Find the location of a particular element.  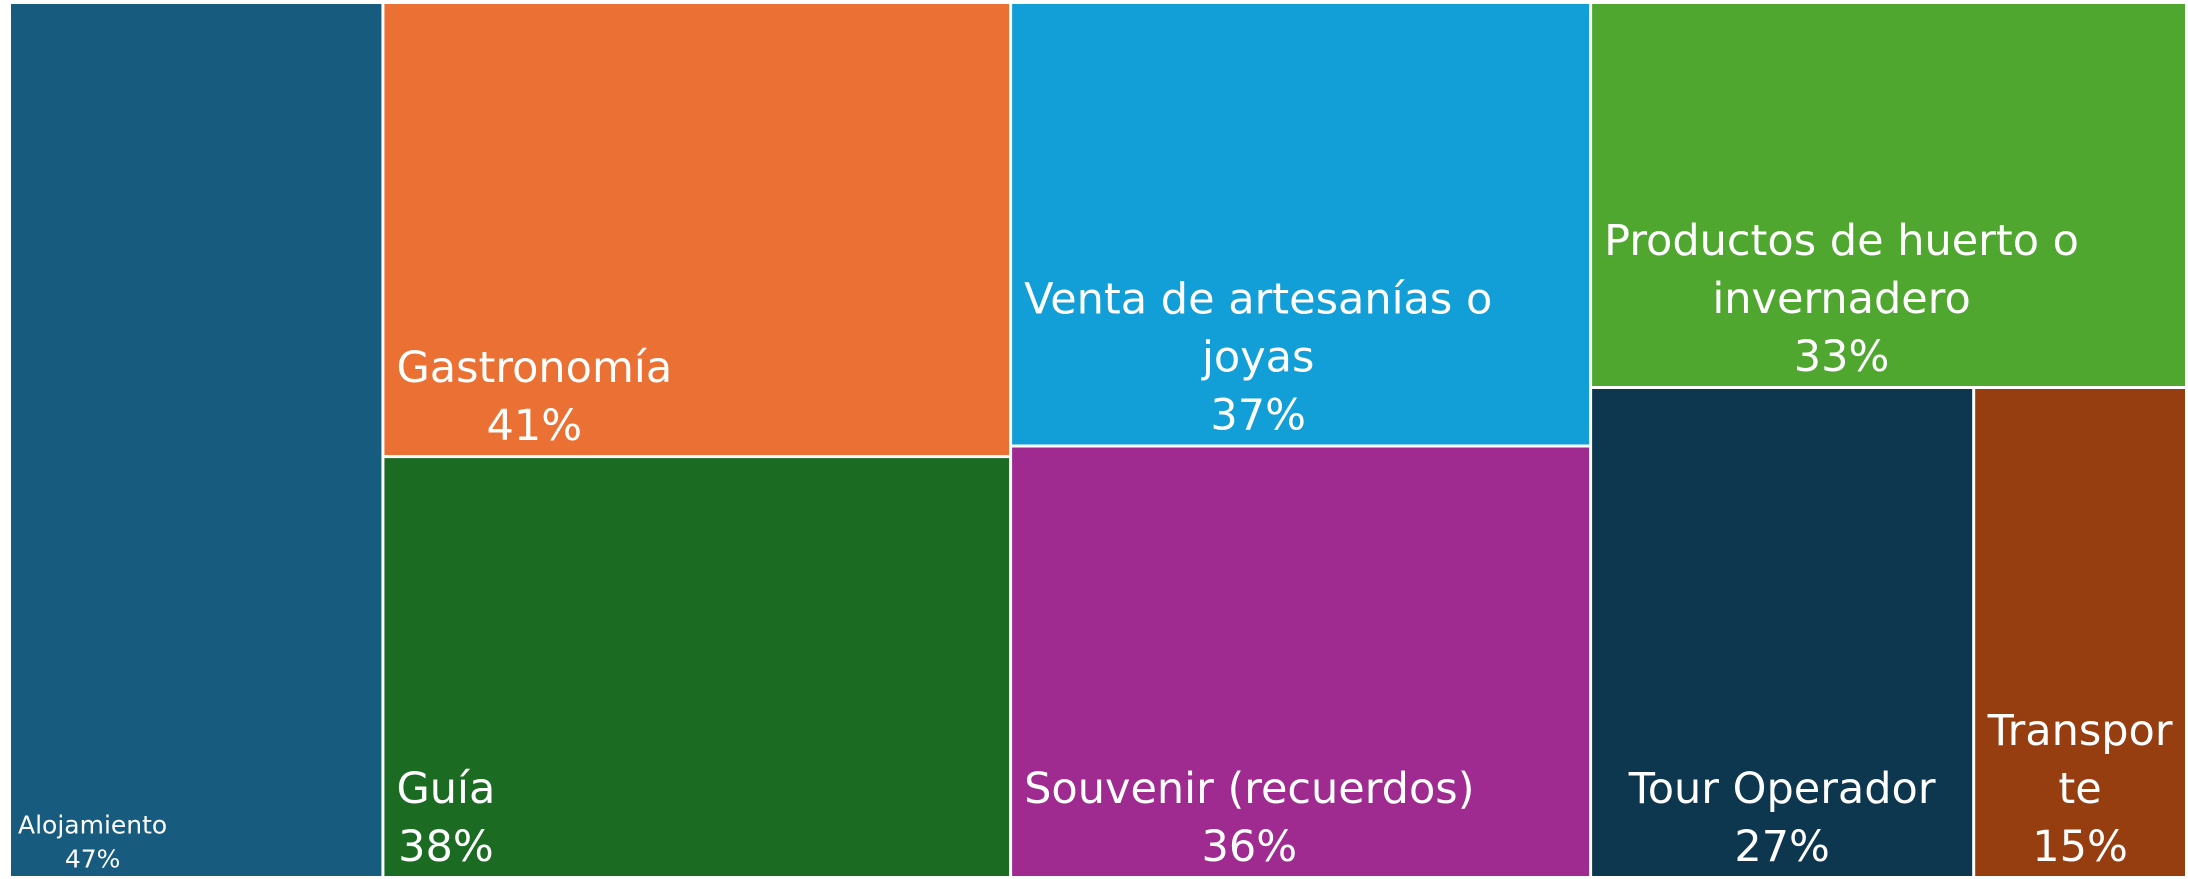

tile-label: Tour Operador 27% is located at coordinates (1782, 818).